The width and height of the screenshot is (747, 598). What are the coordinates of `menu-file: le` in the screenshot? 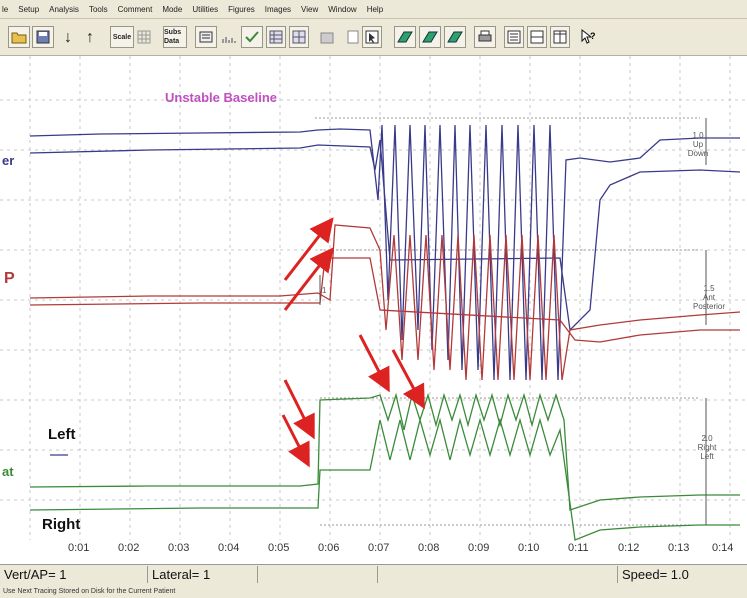 It's located at (5, 9).